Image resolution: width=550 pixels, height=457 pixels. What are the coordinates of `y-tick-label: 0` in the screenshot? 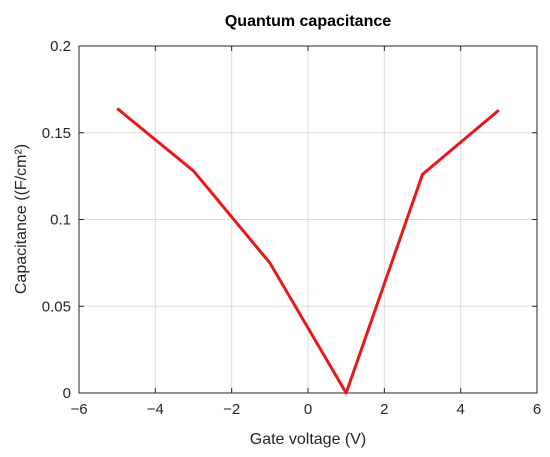 It's located at (67, 393).